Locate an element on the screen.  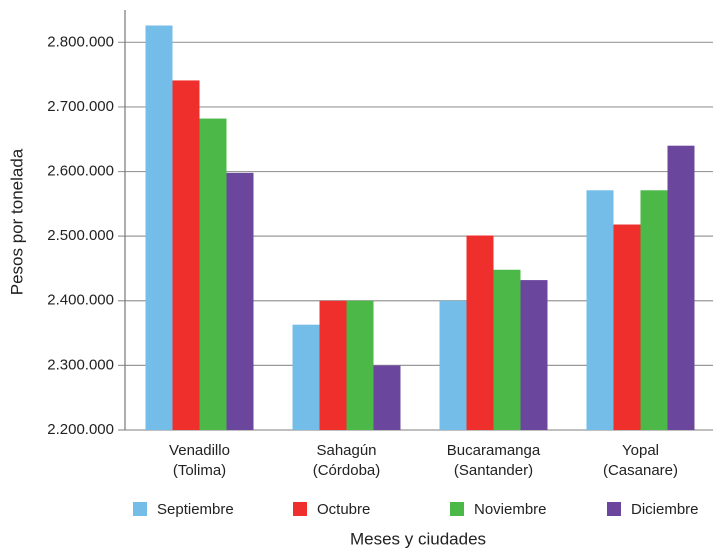
legend-label: Octubre is located at coordinates (343, 509).